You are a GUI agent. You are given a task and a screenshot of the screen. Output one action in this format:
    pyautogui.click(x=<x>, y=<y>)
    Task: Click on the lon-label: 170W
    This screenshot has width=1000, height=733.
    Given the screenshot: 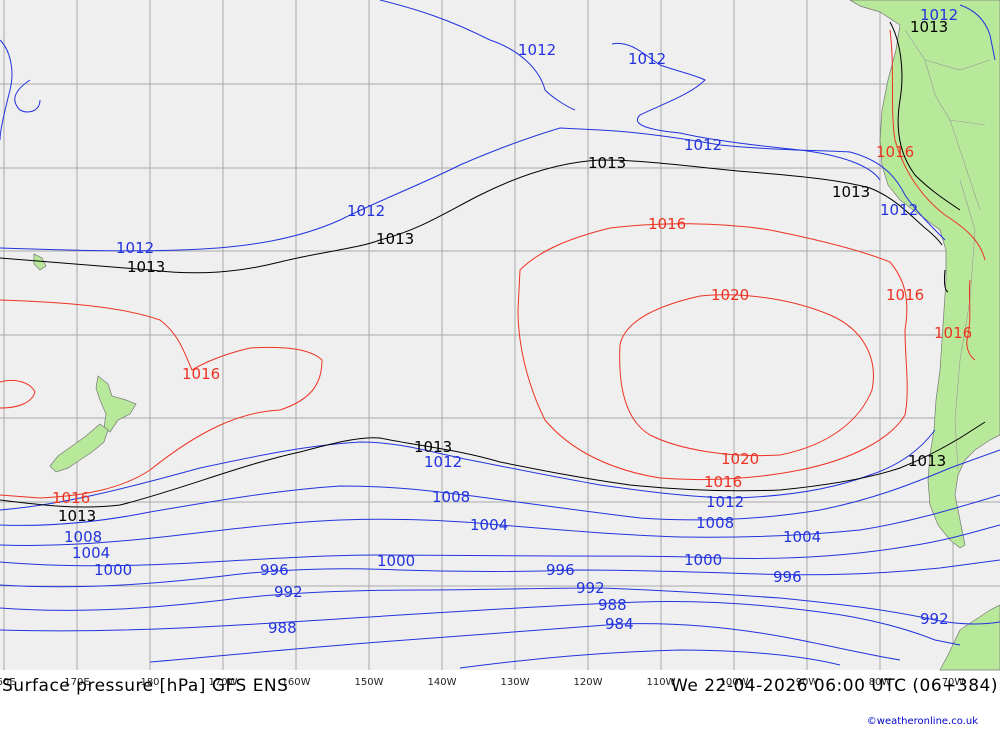 What is the action you would take?
    pyautogui.click(x=223, y=682)
    